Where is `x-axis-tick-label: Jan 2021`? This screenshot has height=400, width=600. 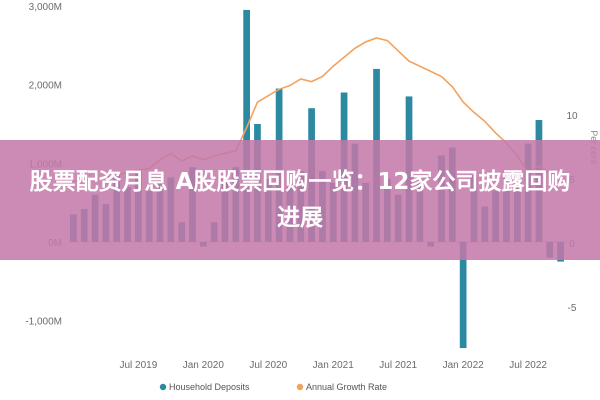 x-axis-tick-label: Jan 2021 is located at coordinates (334, 365).